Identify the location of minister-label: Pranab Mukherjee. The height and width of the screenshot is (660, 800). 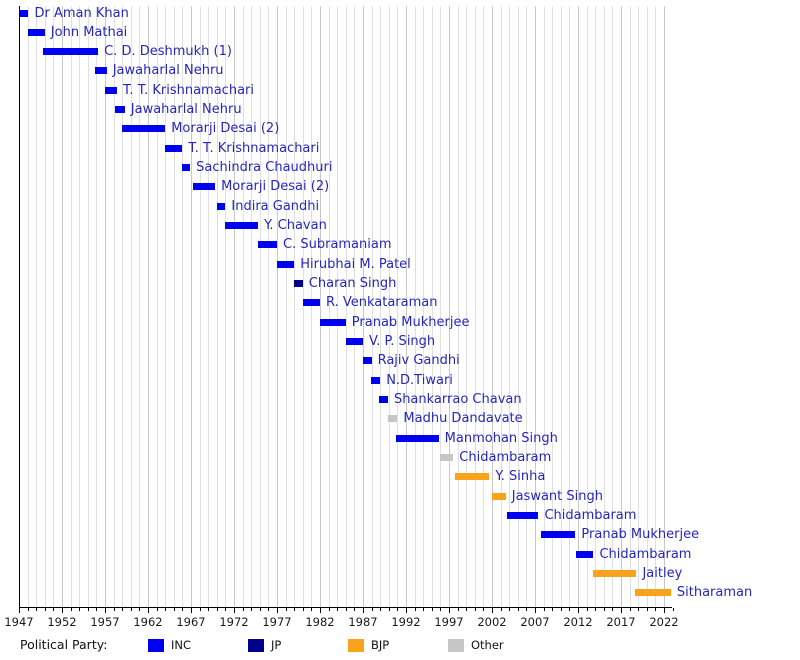
(640, 535).